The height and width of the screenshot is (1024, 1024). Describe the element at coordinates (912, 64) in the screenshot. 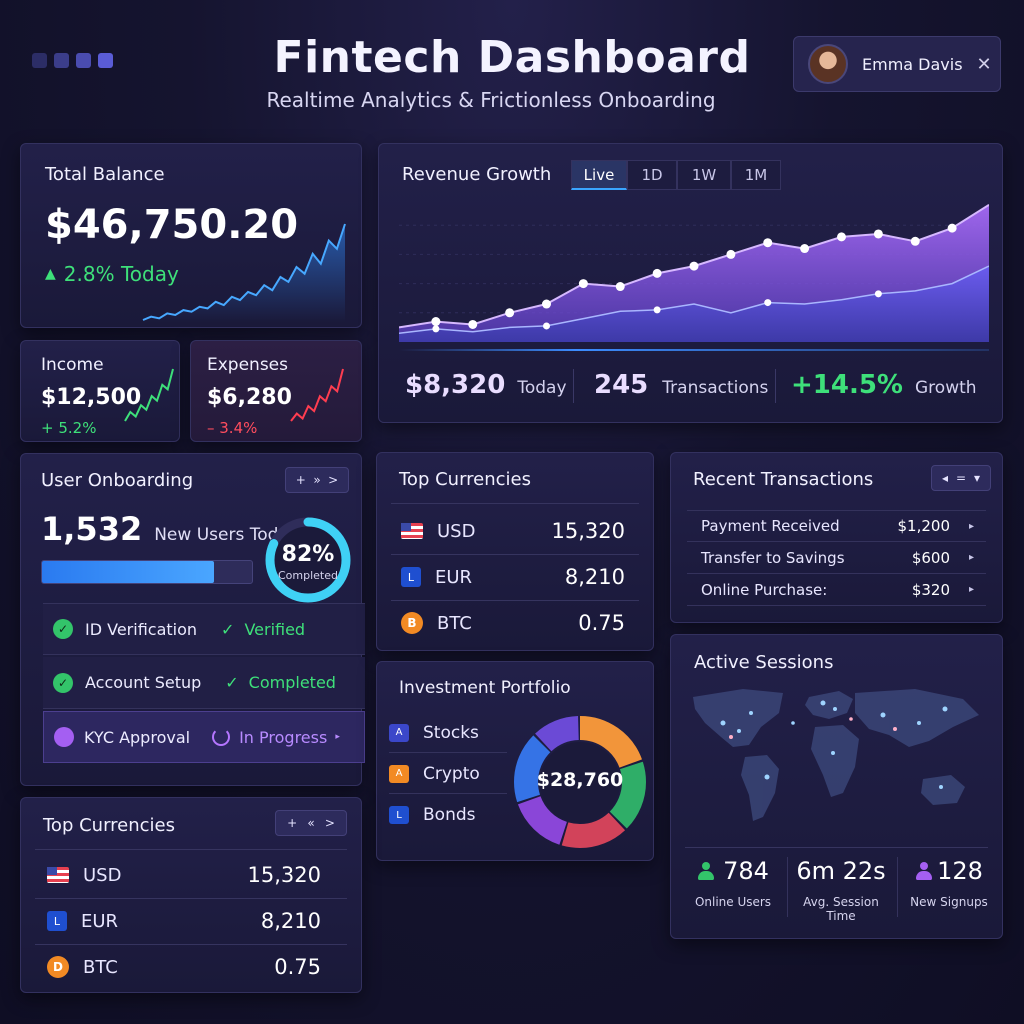

I see `user-name: Emma Davis` at that location.